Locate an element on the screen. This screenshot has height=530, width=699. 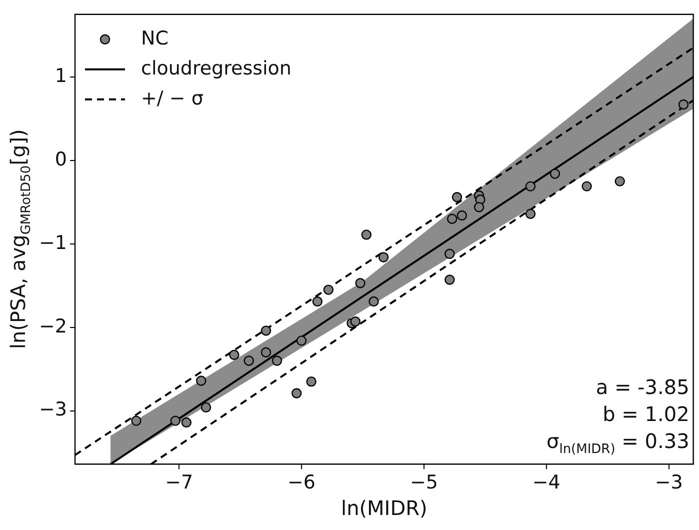
legend-label: NC is located at coordinates (154, 38).